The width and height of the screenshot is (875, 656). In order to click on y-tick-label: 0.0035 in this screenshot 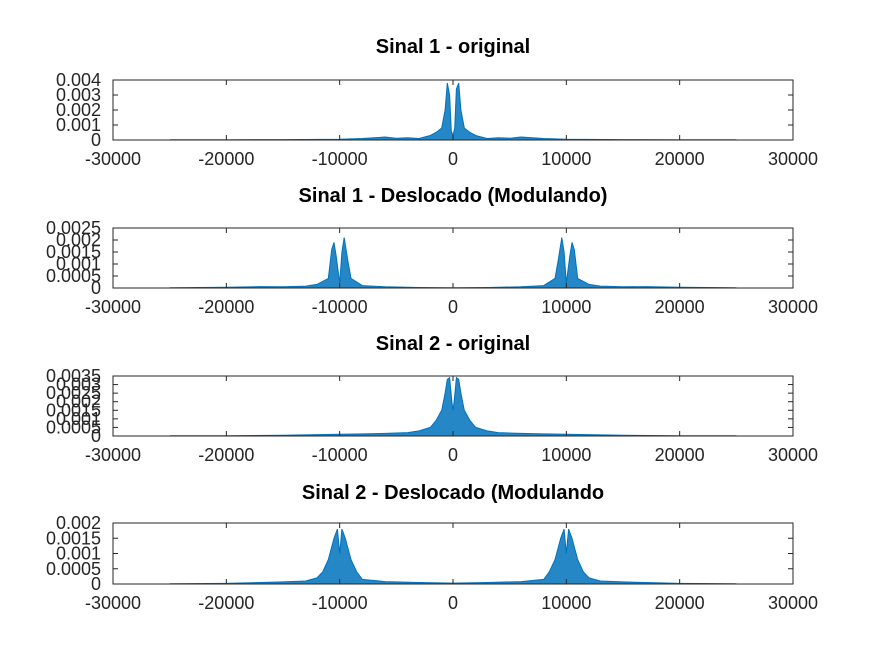, I will do `click(73, 376)`.